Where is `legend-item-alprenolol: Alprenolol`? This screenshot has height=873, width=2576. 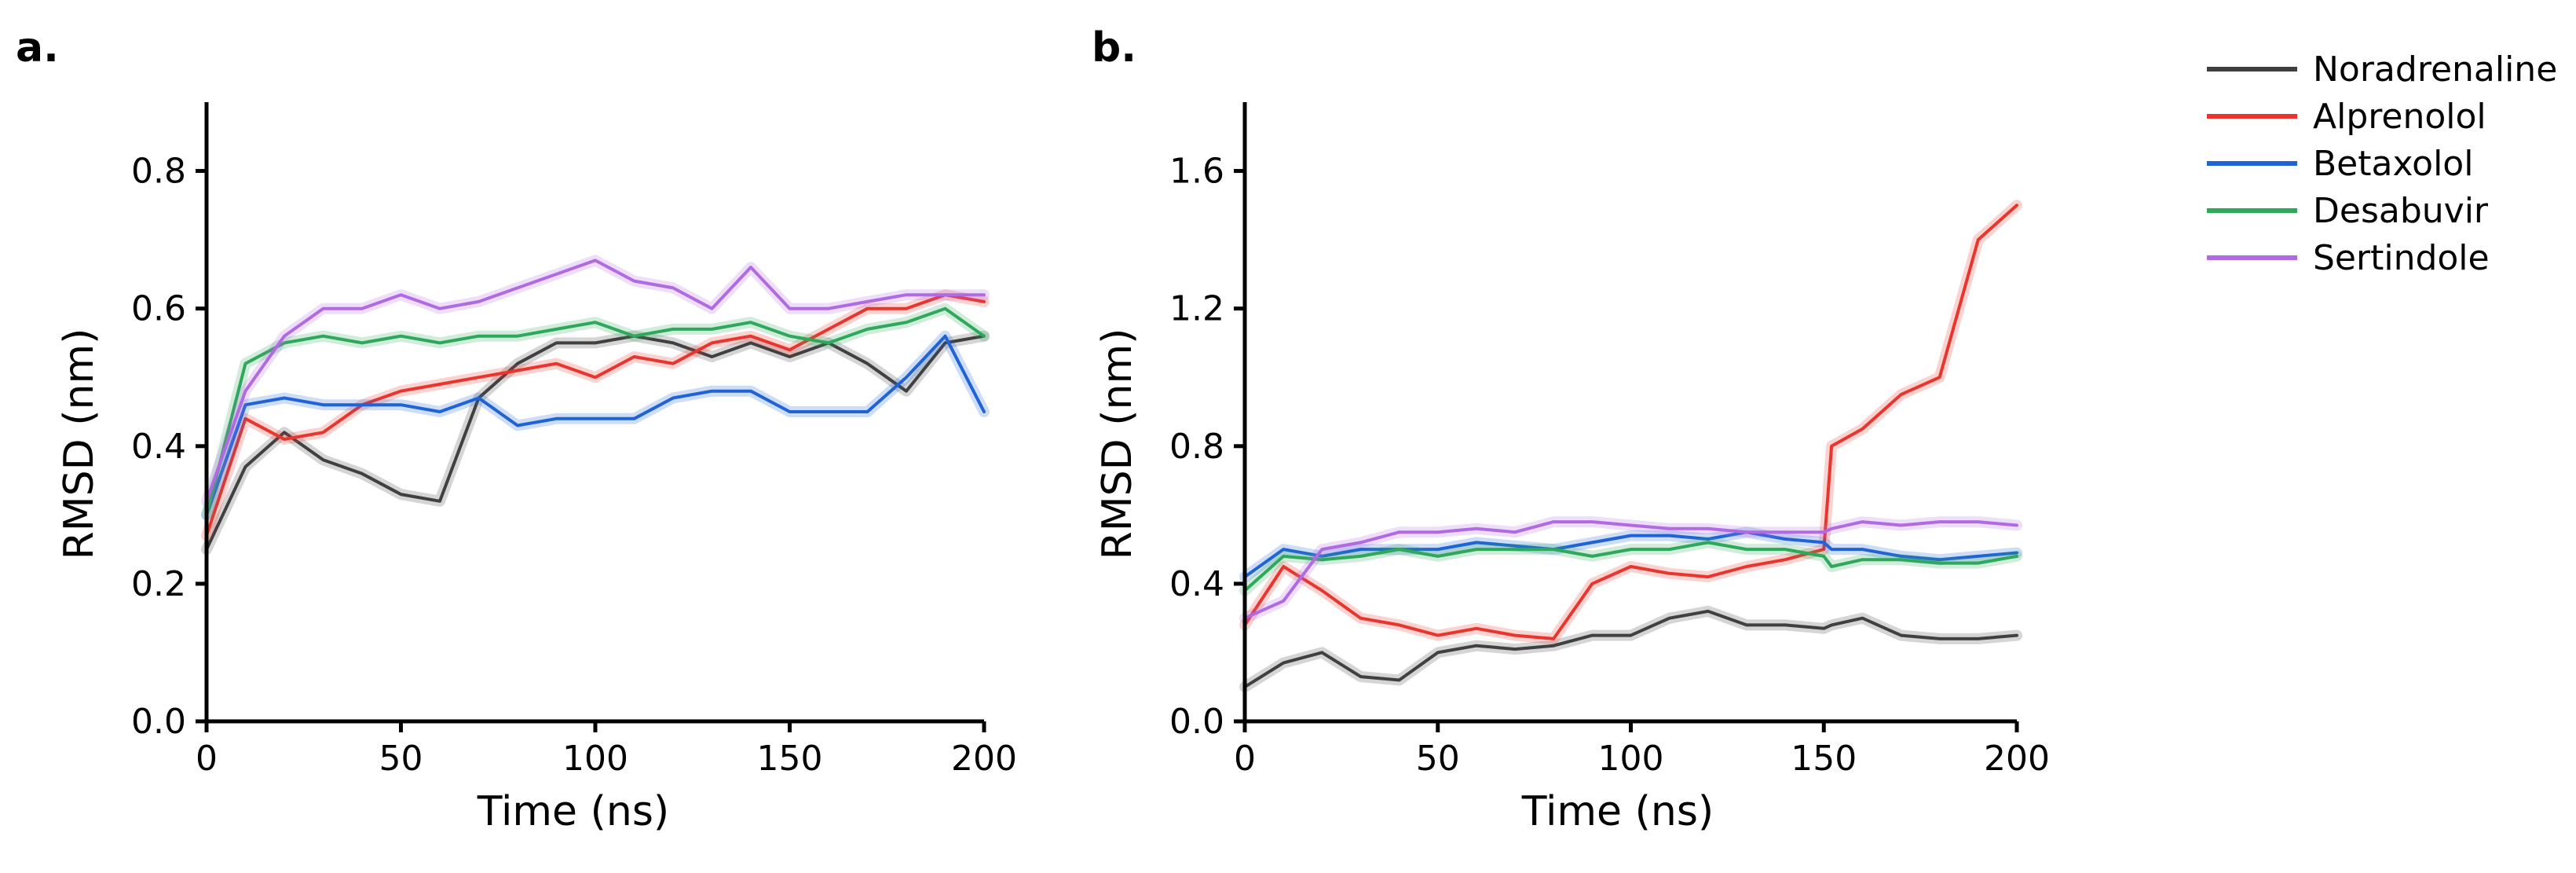 legend-item-alprenolol: Alprenolol is located at coordinates (2347, 117).